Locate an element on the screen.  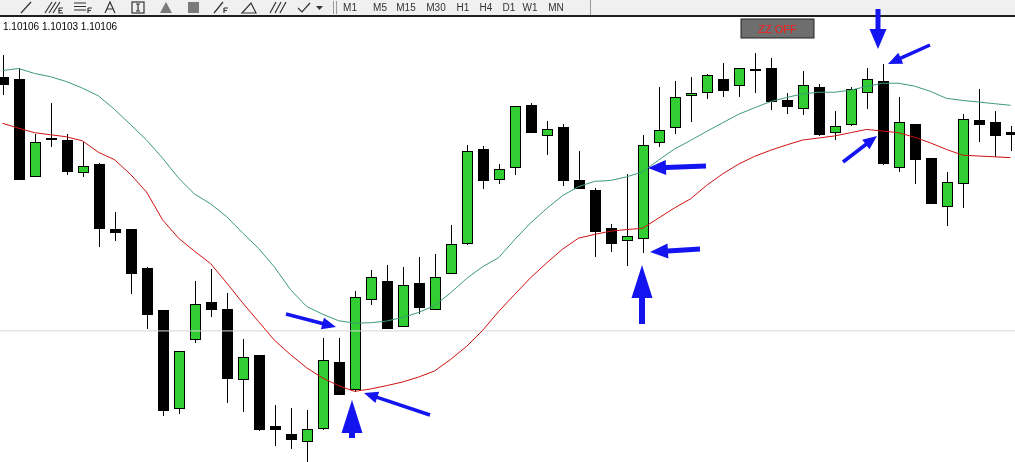
text: MN is located at coordinates (556, 7).